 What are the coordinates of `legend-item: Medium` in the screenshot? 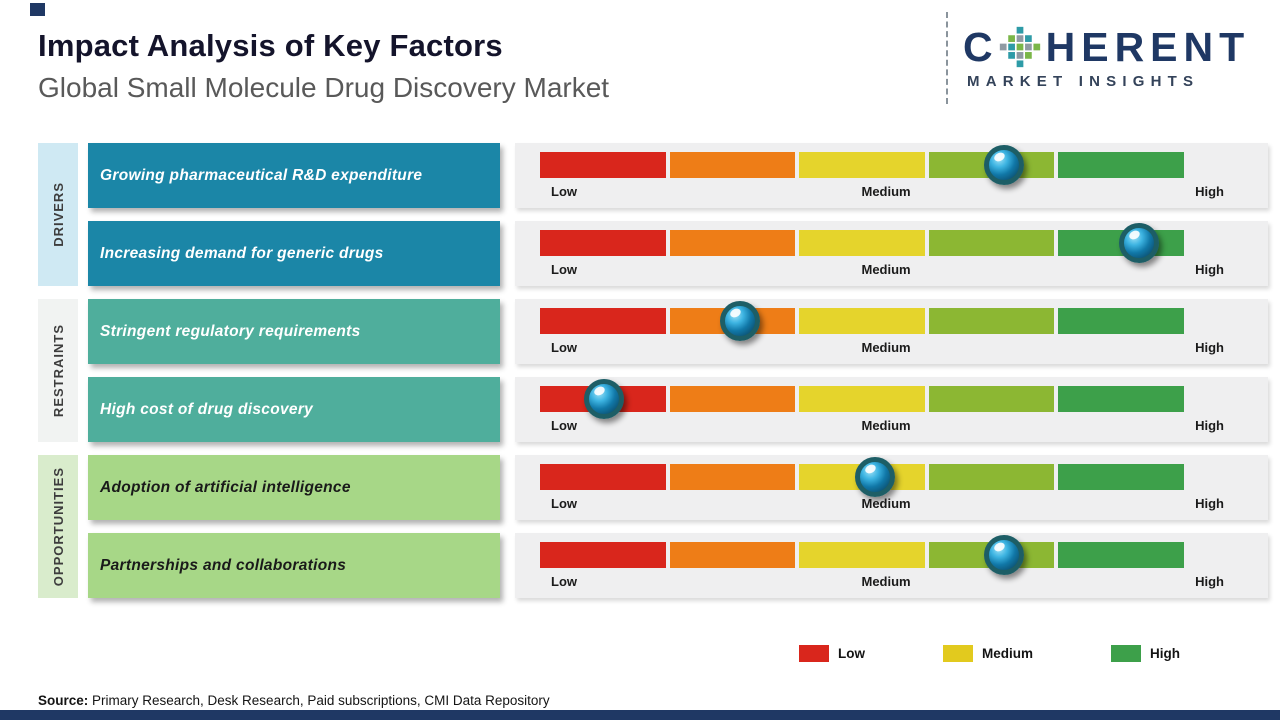 It's located at (987, 653).